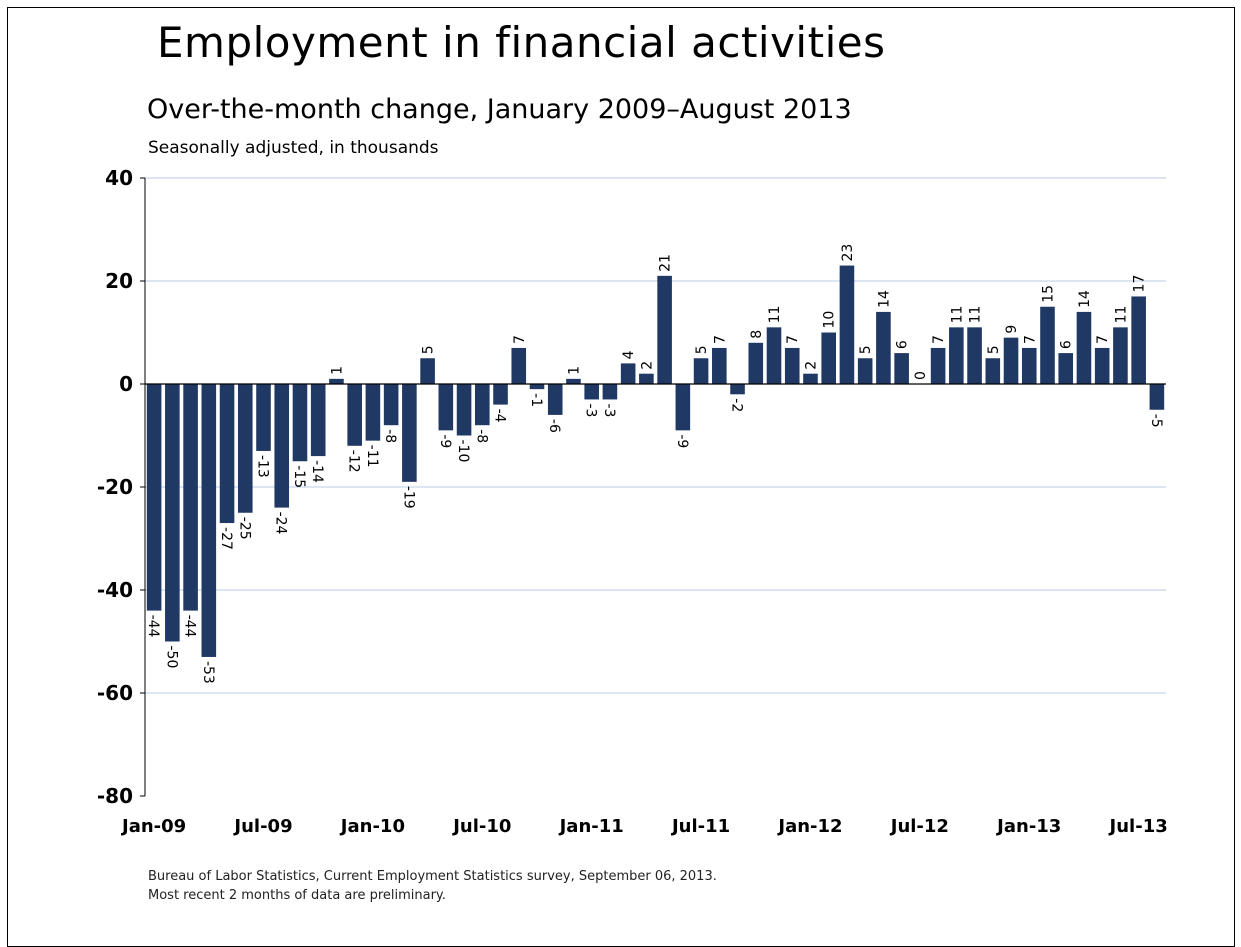 The height and width of the screenshot is (947, 1241). I want to click on data-label: -13, so click(263, 466).